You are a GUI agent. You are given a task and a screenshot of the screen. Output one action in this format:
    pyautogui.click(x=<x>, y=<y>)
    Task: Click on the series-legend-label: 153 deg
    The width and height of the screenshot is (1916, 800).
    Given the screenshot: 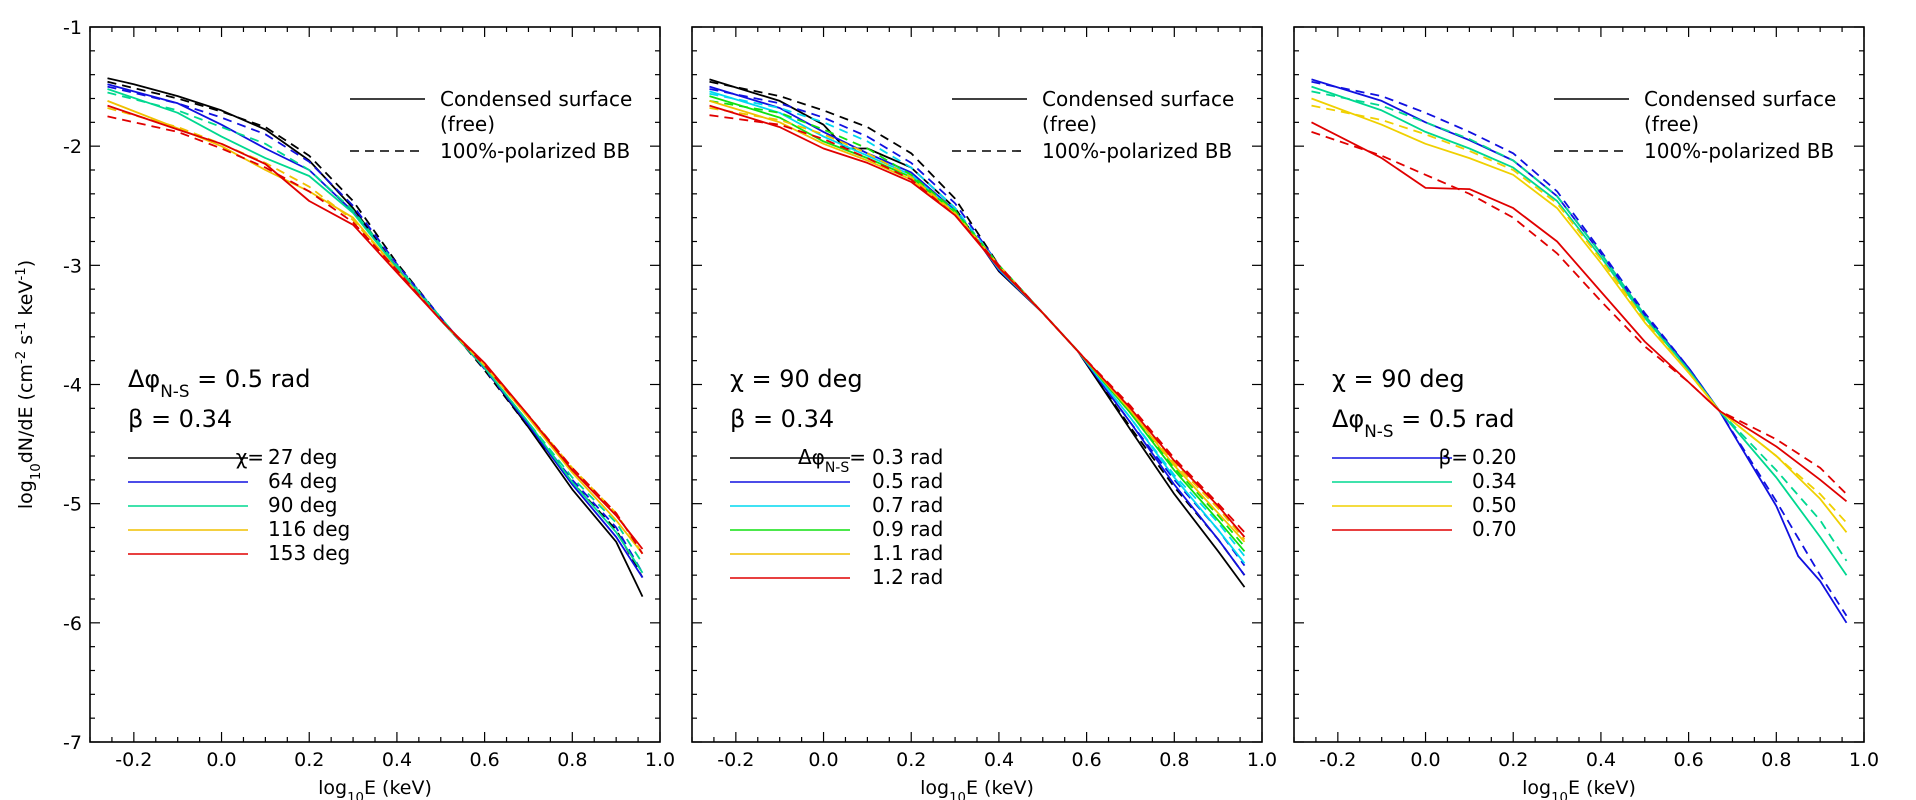 What is the action you would take?
    pyautogui.click(x=309, y=553)
    